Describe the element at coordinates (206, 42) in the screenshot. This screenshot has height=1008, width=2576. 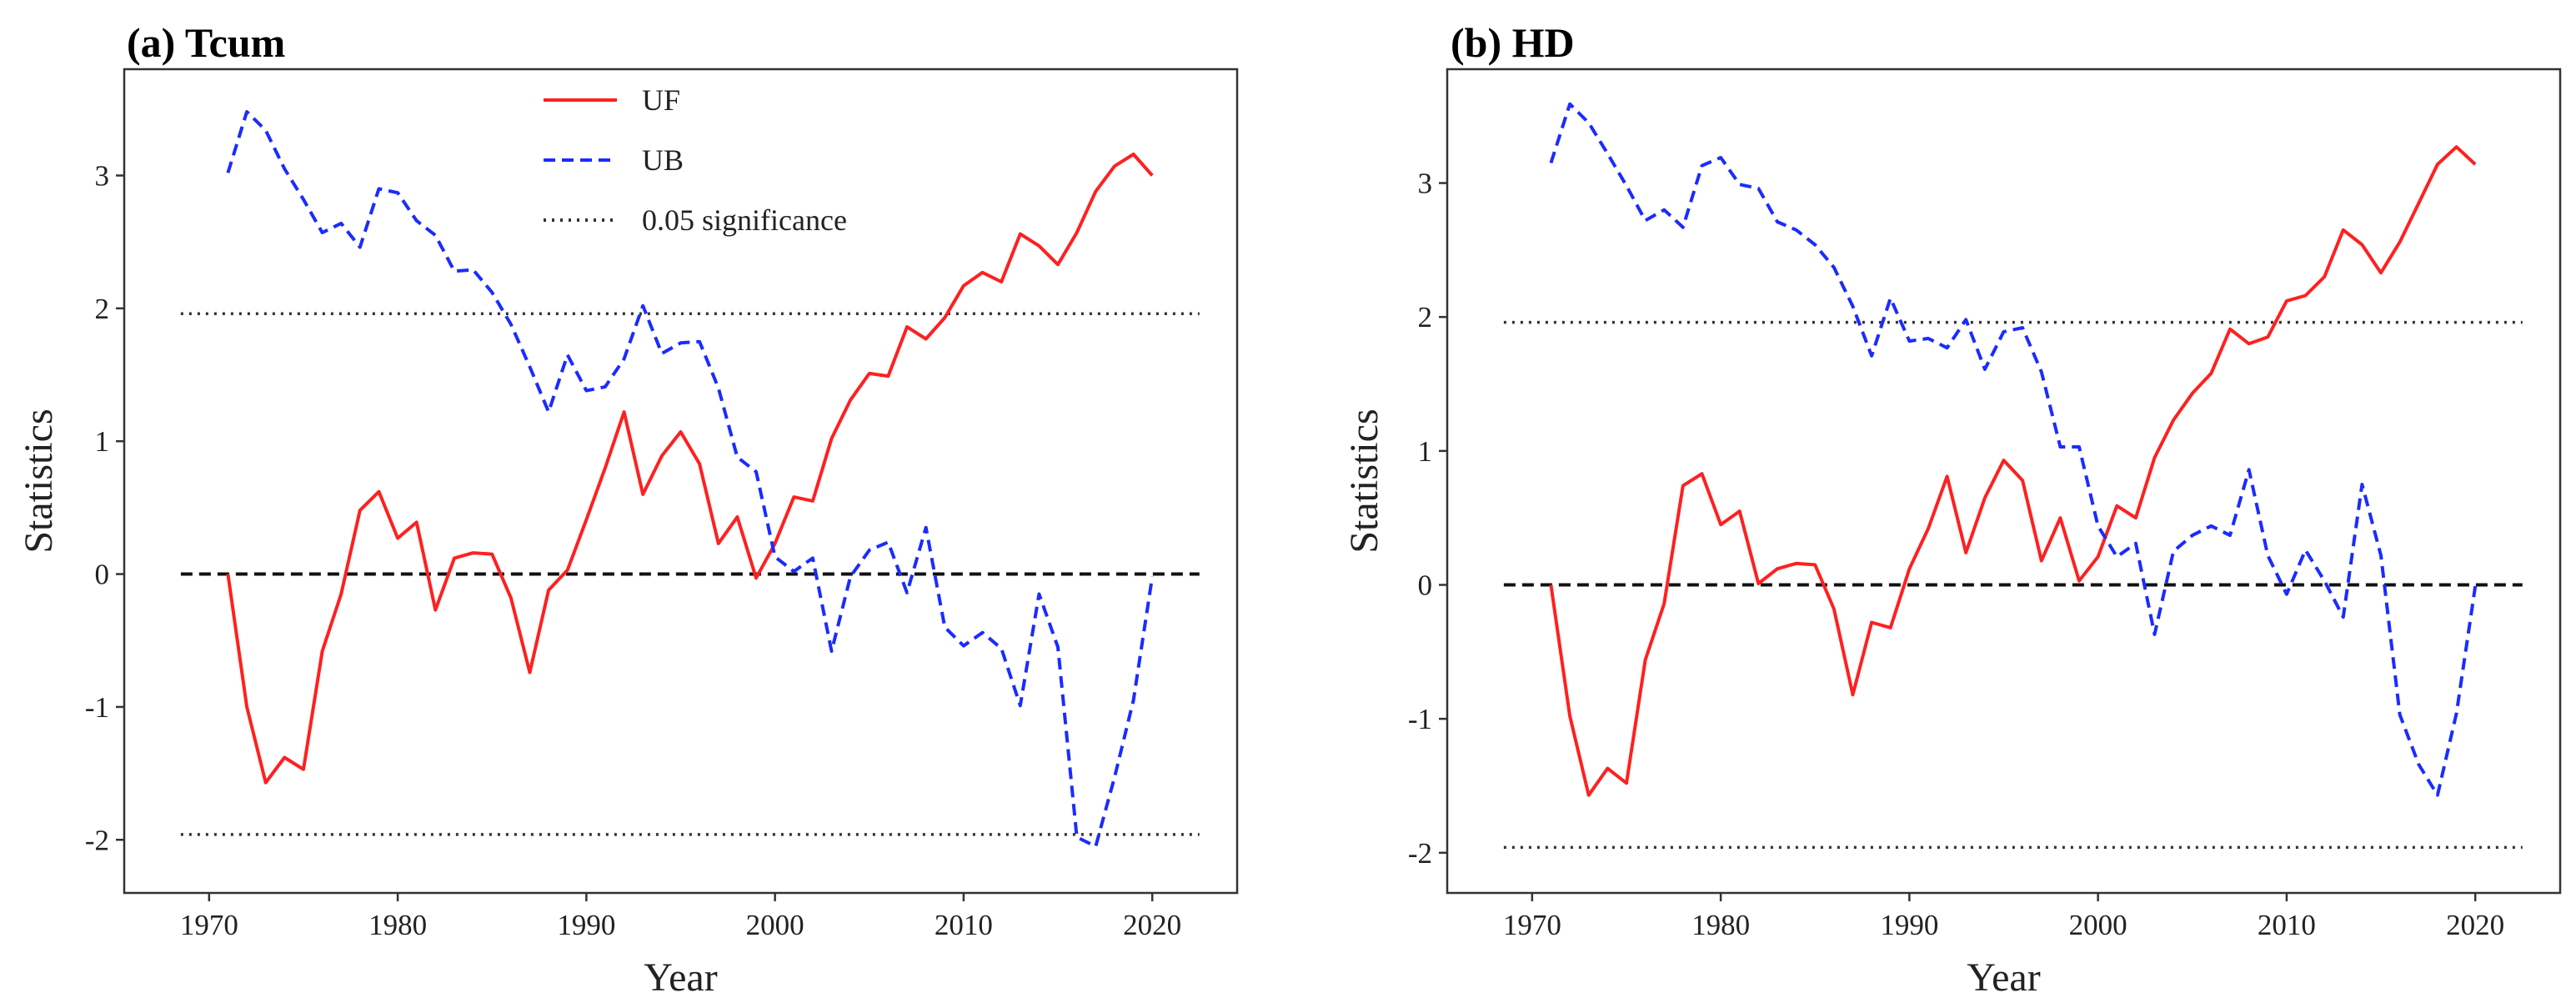
I see `panel-title: (a) Tcum` at that location.